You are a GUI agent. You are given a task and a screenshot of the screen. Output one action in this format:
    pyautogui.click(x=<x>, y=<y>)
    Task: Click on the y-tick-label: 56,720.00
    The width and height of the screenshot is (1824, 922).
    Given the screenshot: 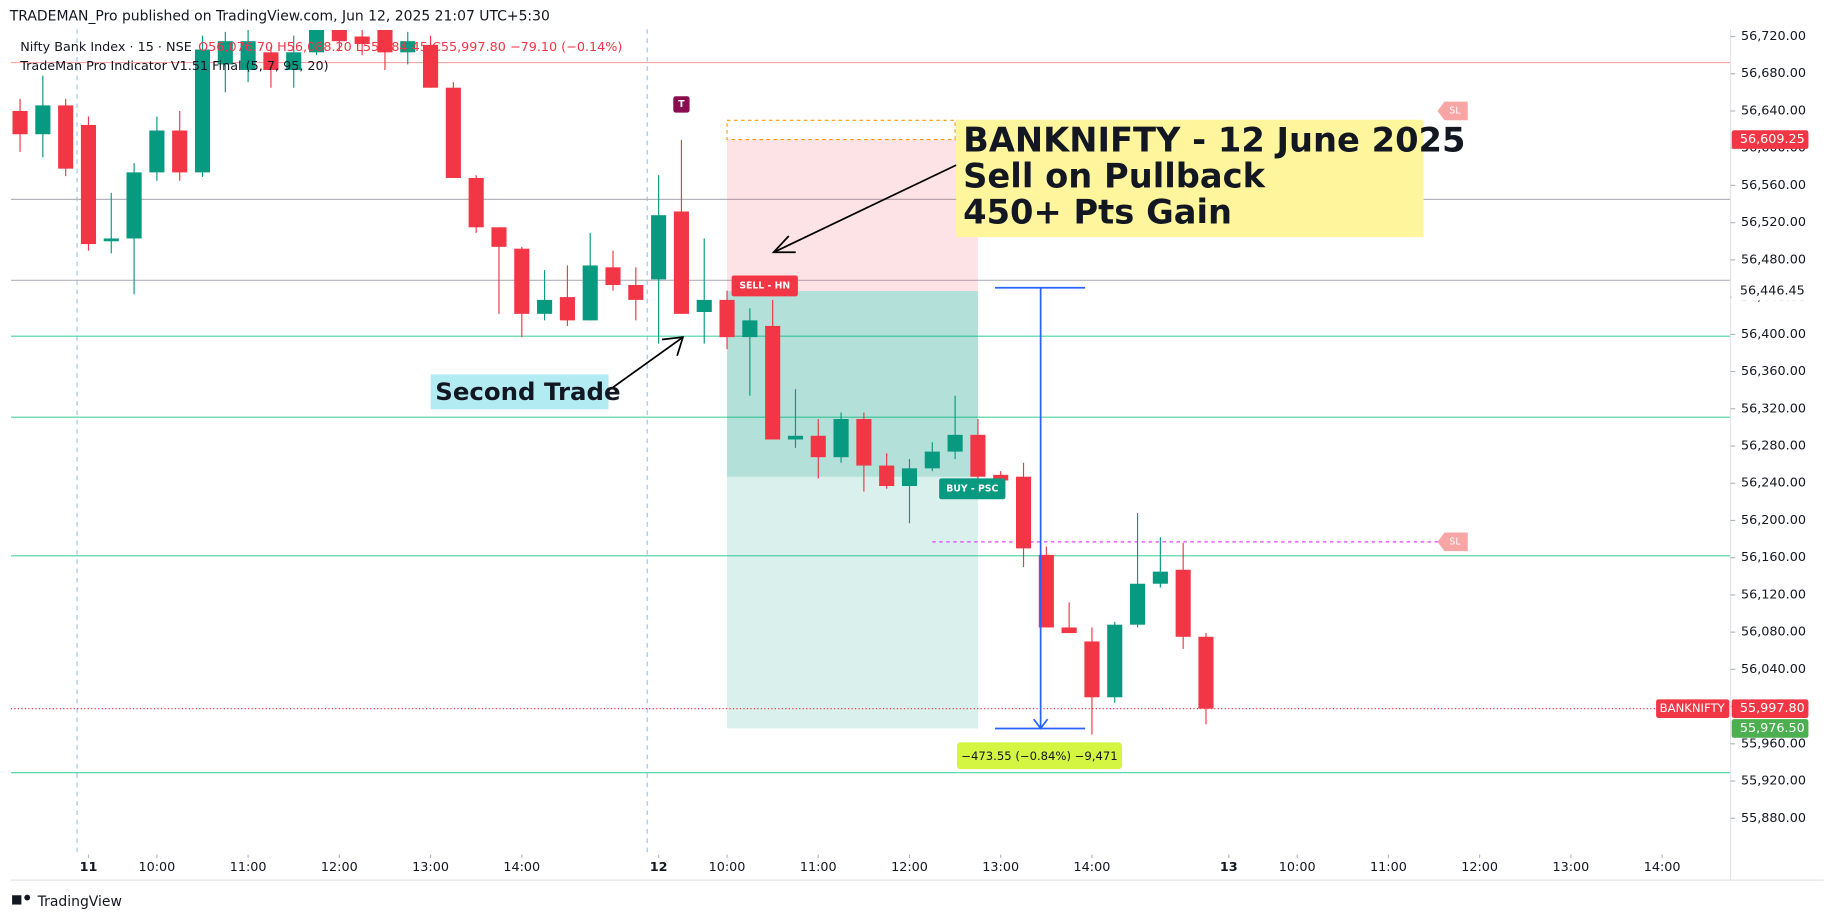 What is the action you would take?
    pyautogui.click(x=1773, y=36)
    